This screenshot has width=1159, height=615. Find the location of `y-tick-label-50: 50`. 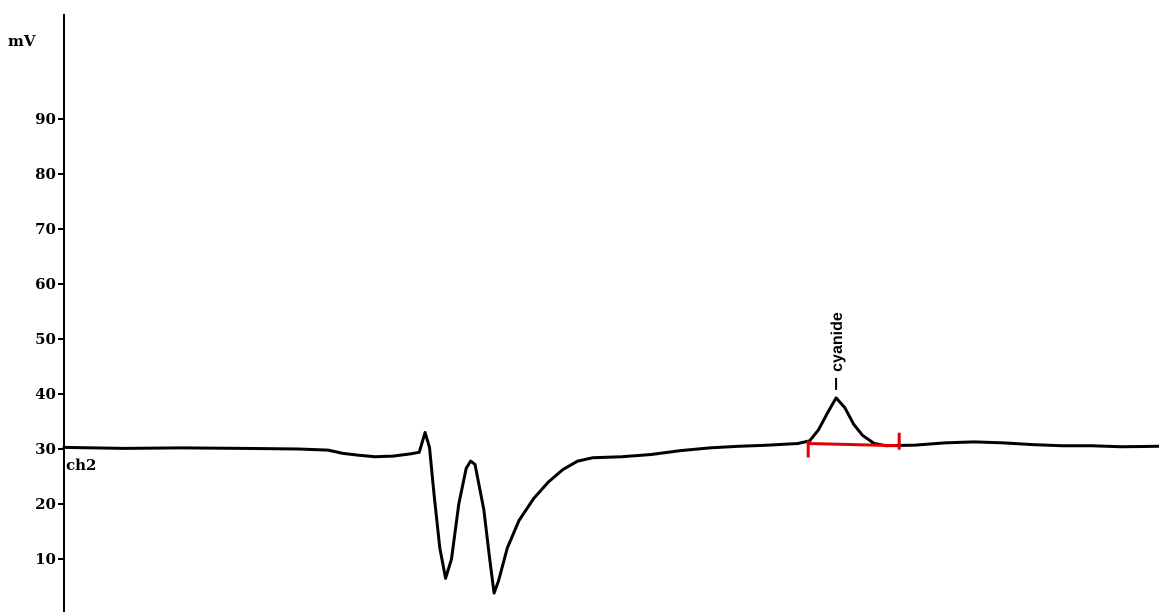

y-tick-label-50: 50 is located at coordinates (45, 339).